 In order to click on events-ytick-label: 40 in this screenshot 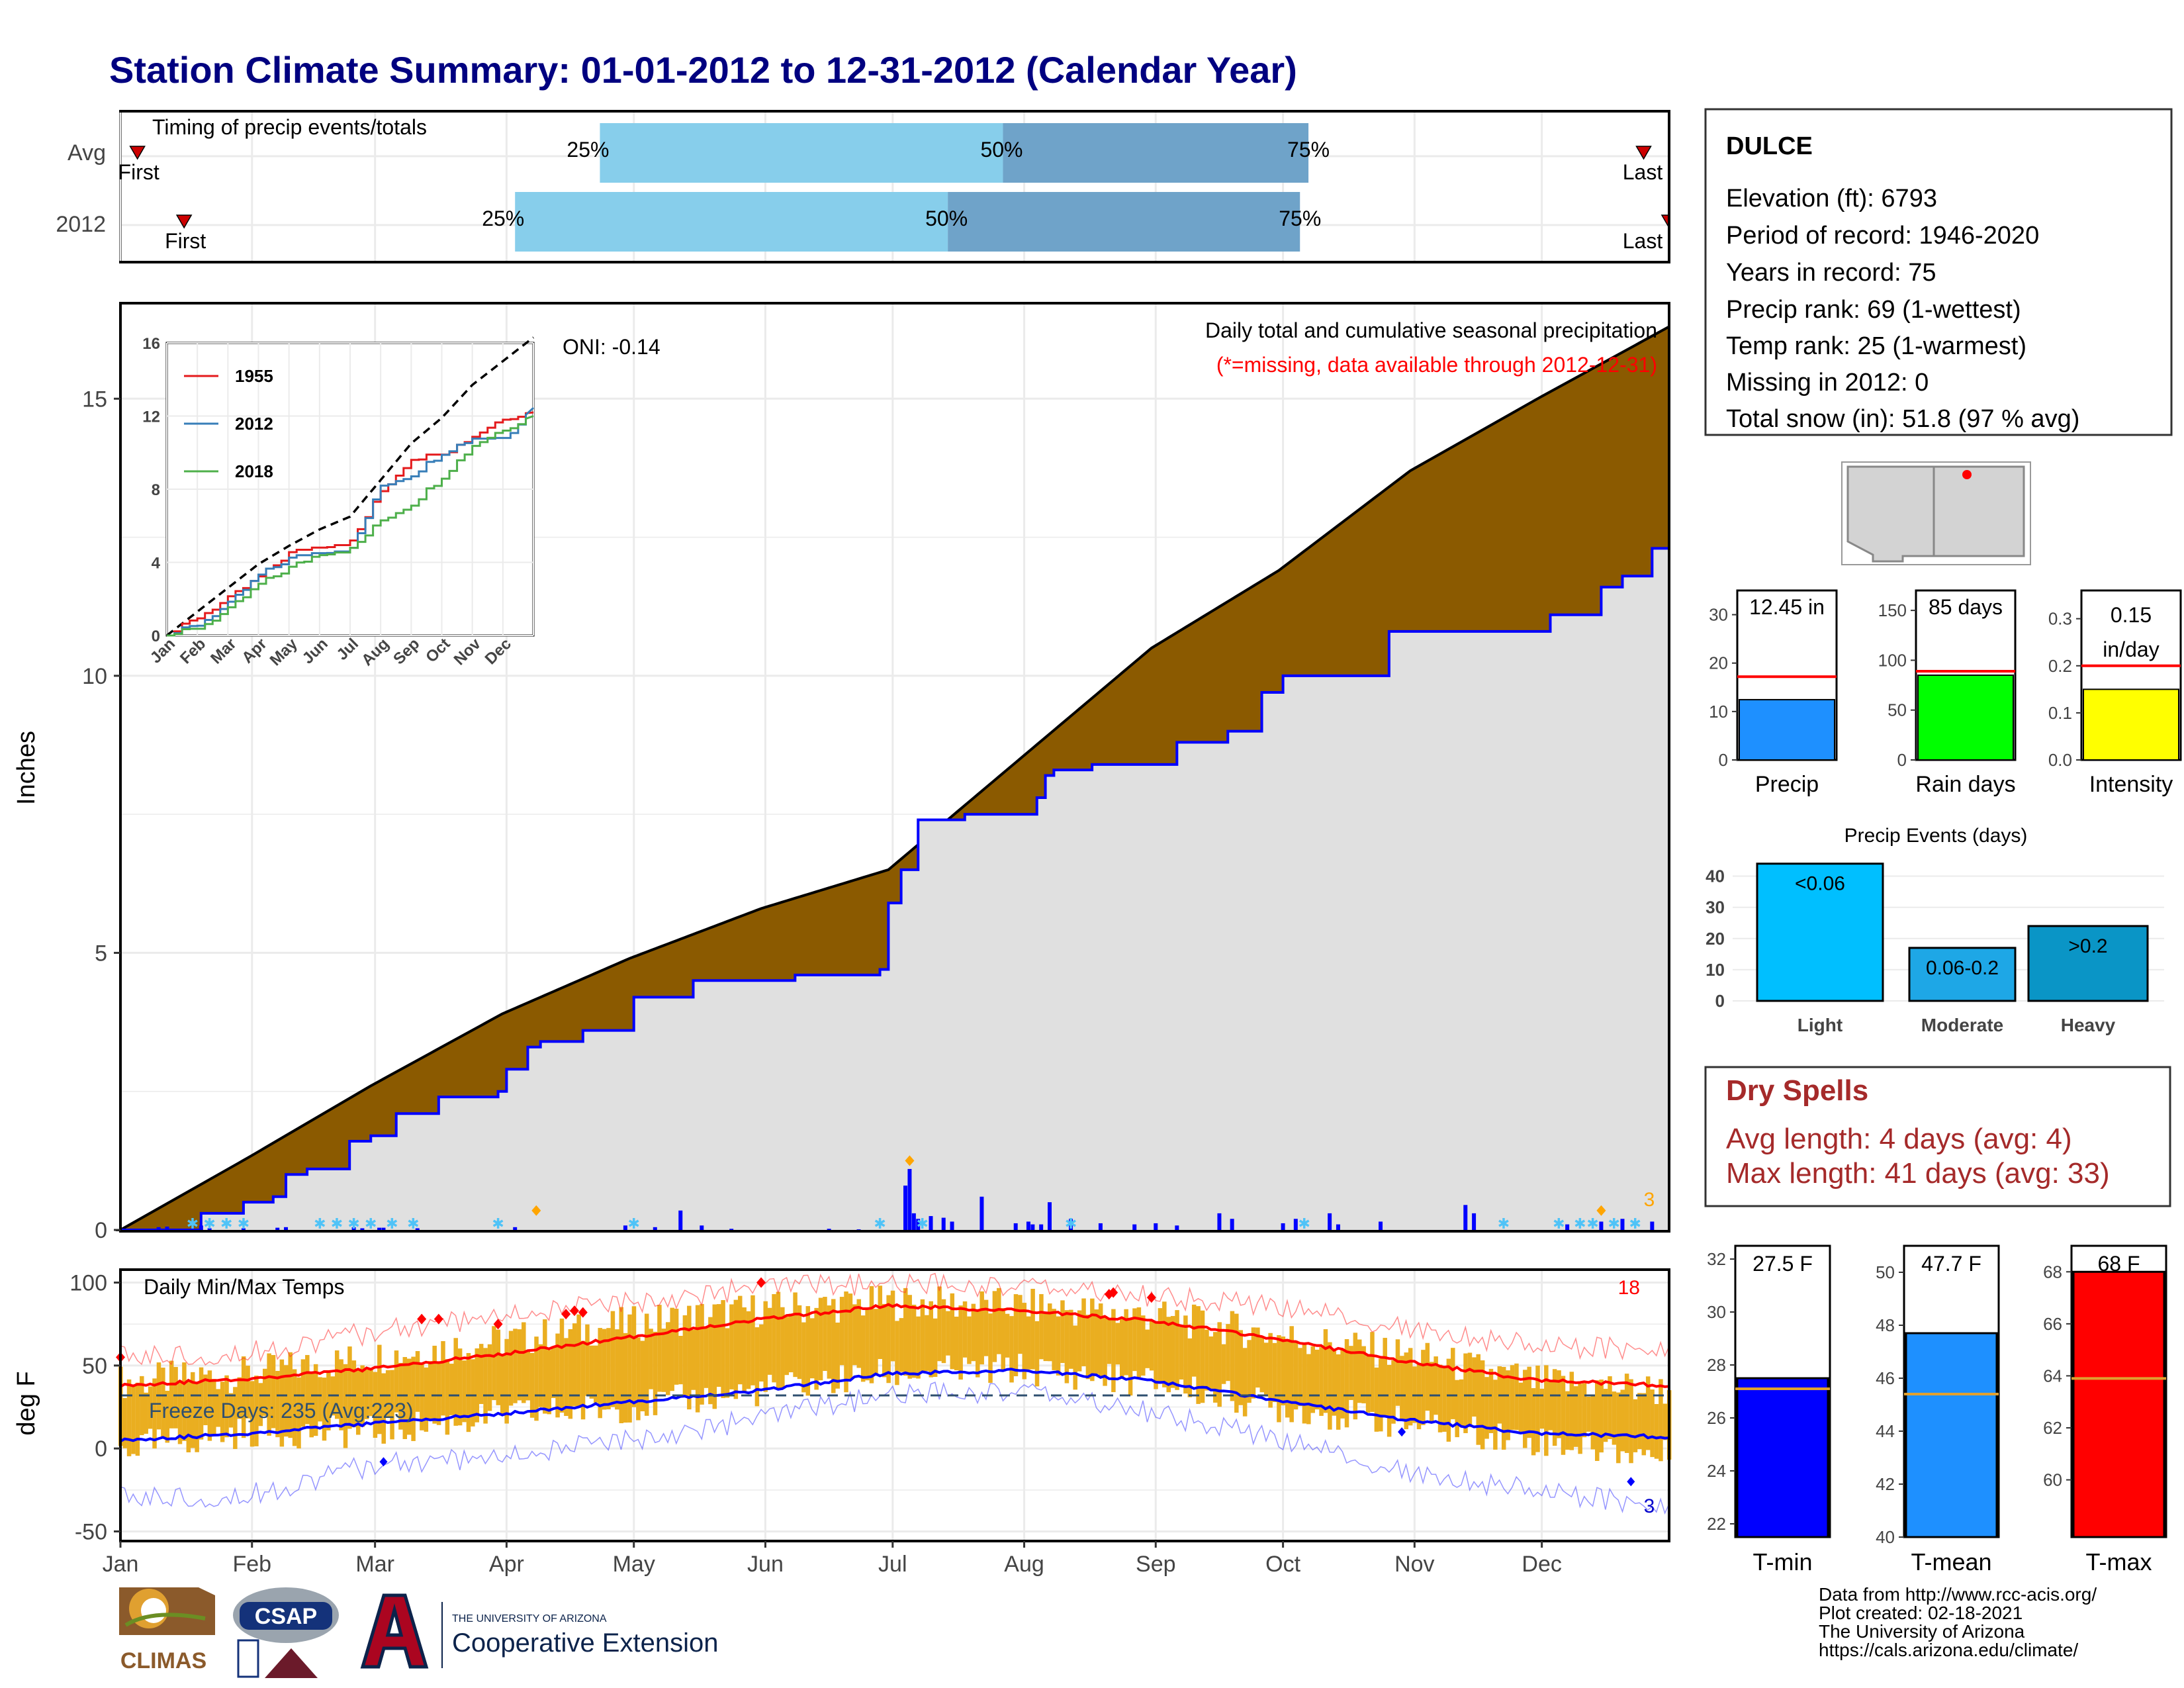, I will do `click(1715, 876)`.